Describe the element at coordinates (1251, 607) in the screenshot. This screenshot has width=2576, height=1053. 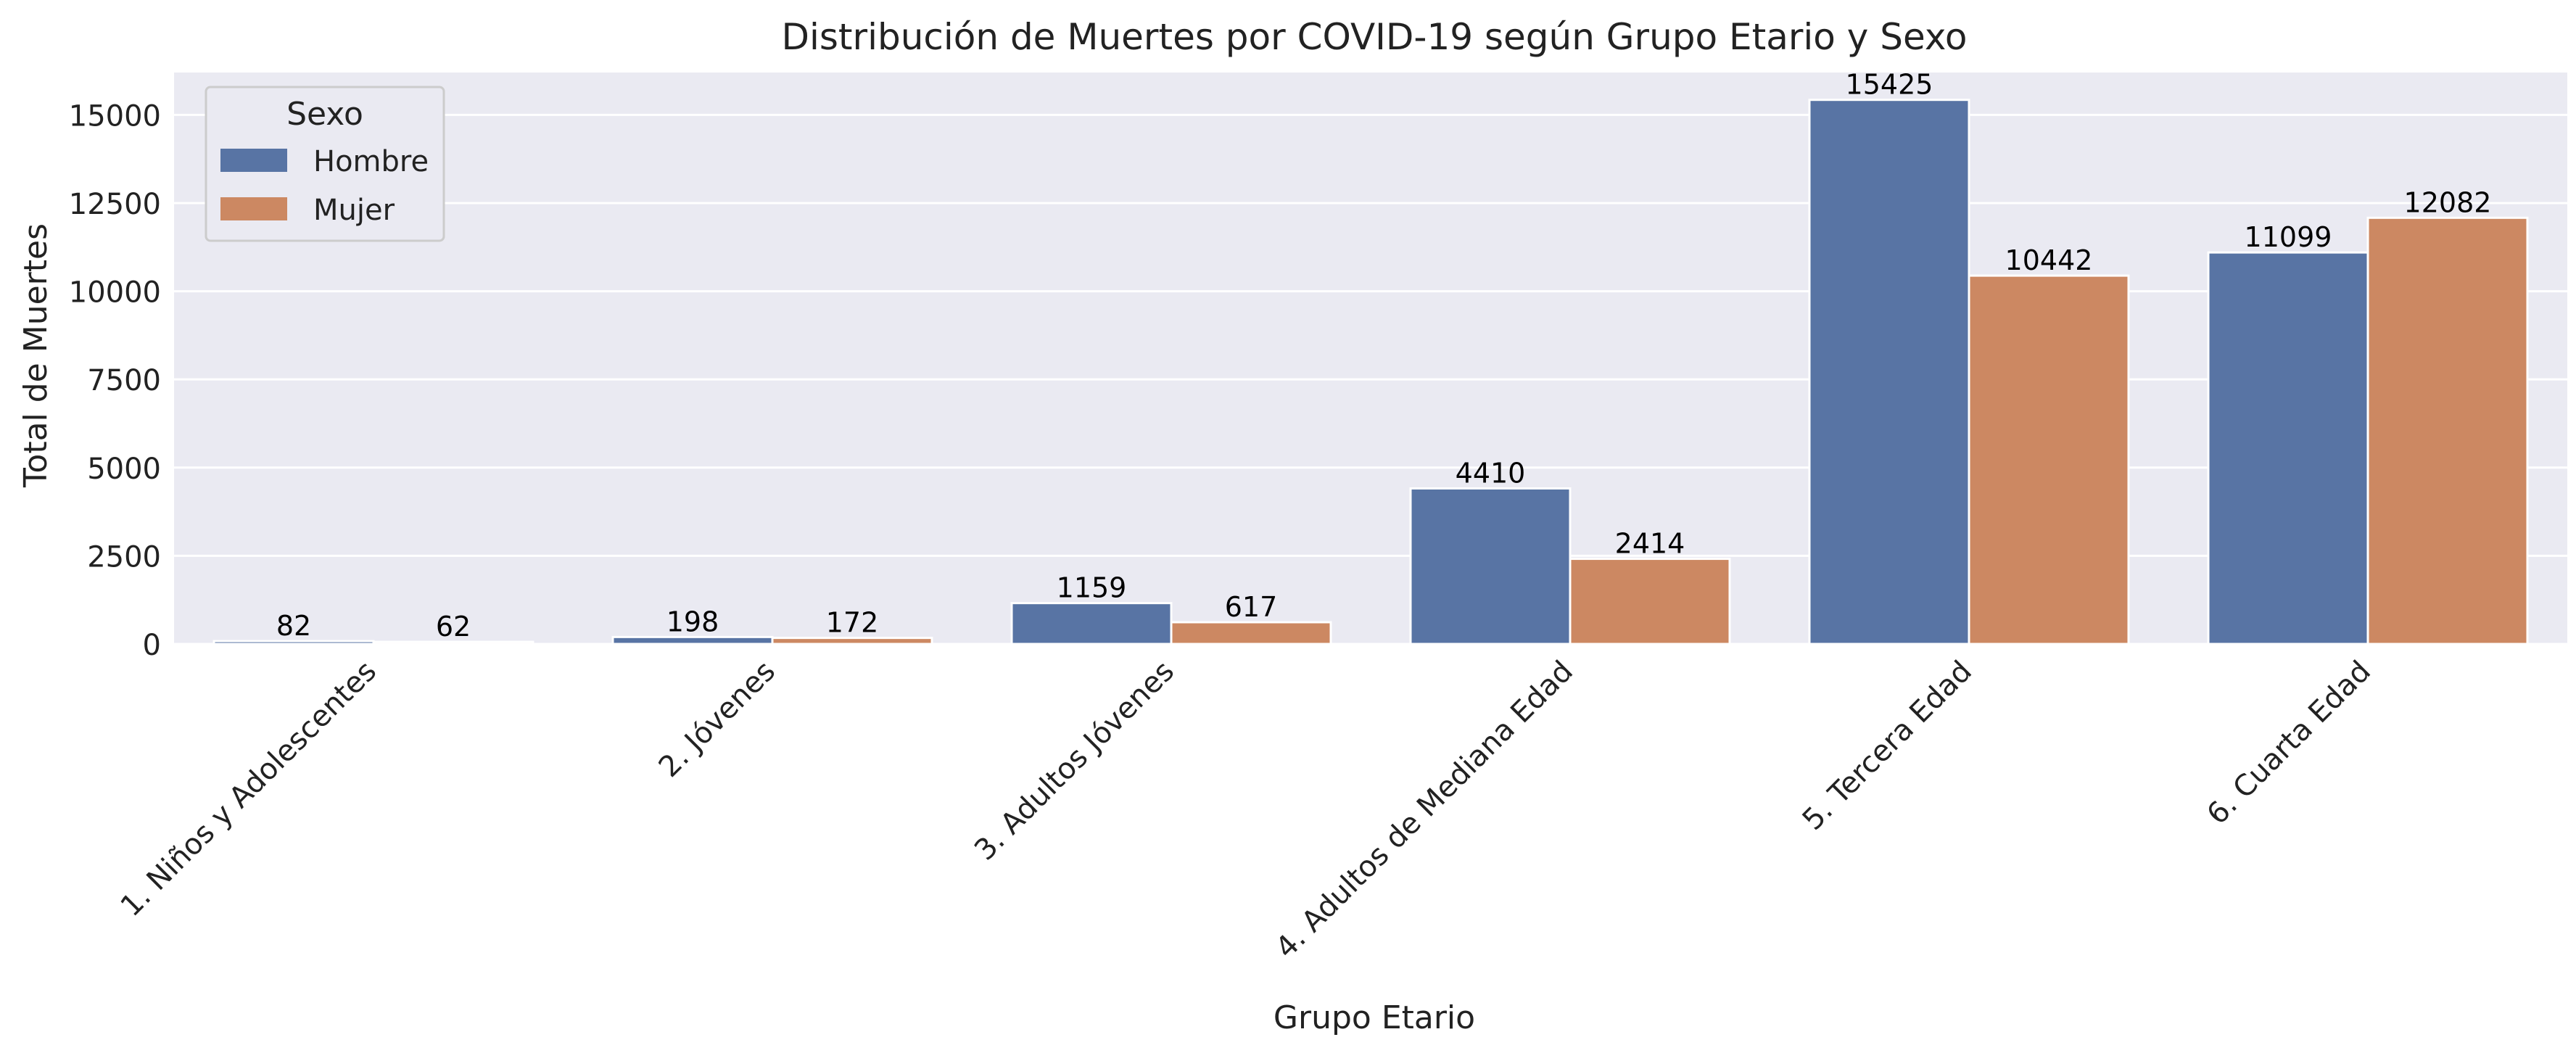
I see `bar-value-label: 617` at that location.